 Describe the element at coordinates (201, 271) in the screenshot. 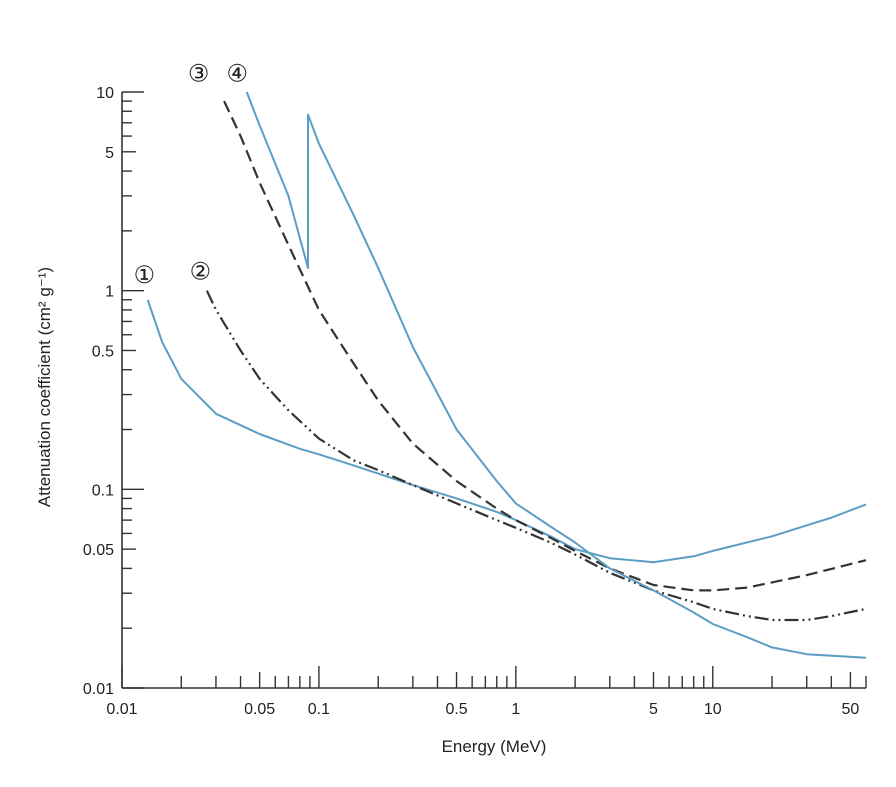

I see `curve-label-2: ②` at that location.